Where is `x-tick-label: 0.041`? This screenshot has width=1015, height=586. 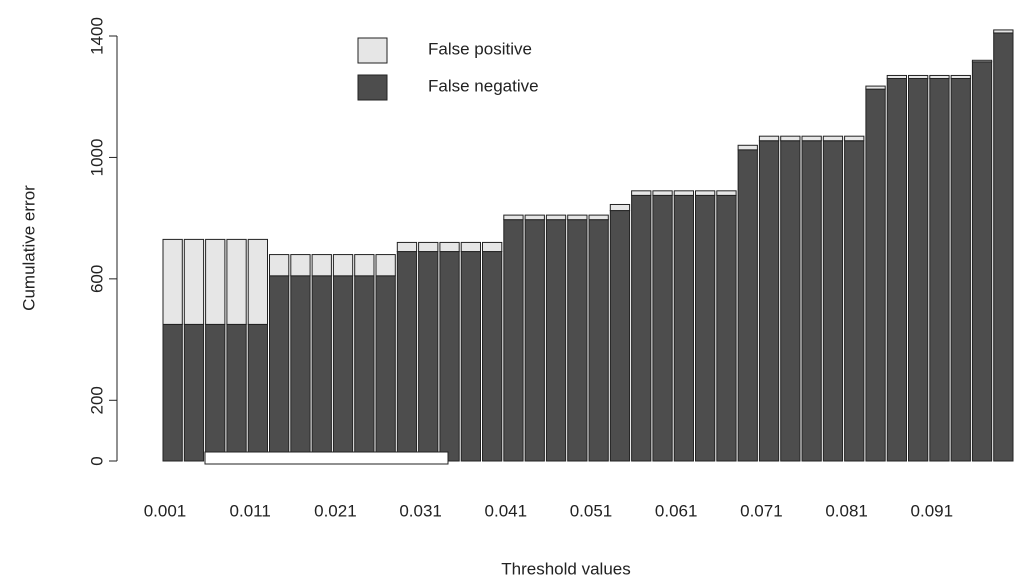 x-tick-label: 0.041 is located at coordinates (506, 510).